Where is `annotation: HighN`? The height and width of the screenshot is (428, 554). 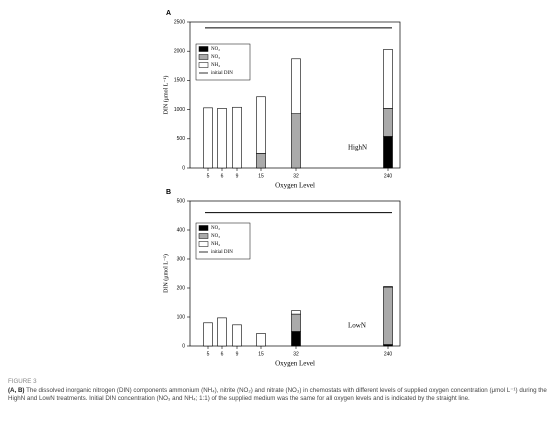 annotation: HighN is located at coordinates (357, 148).